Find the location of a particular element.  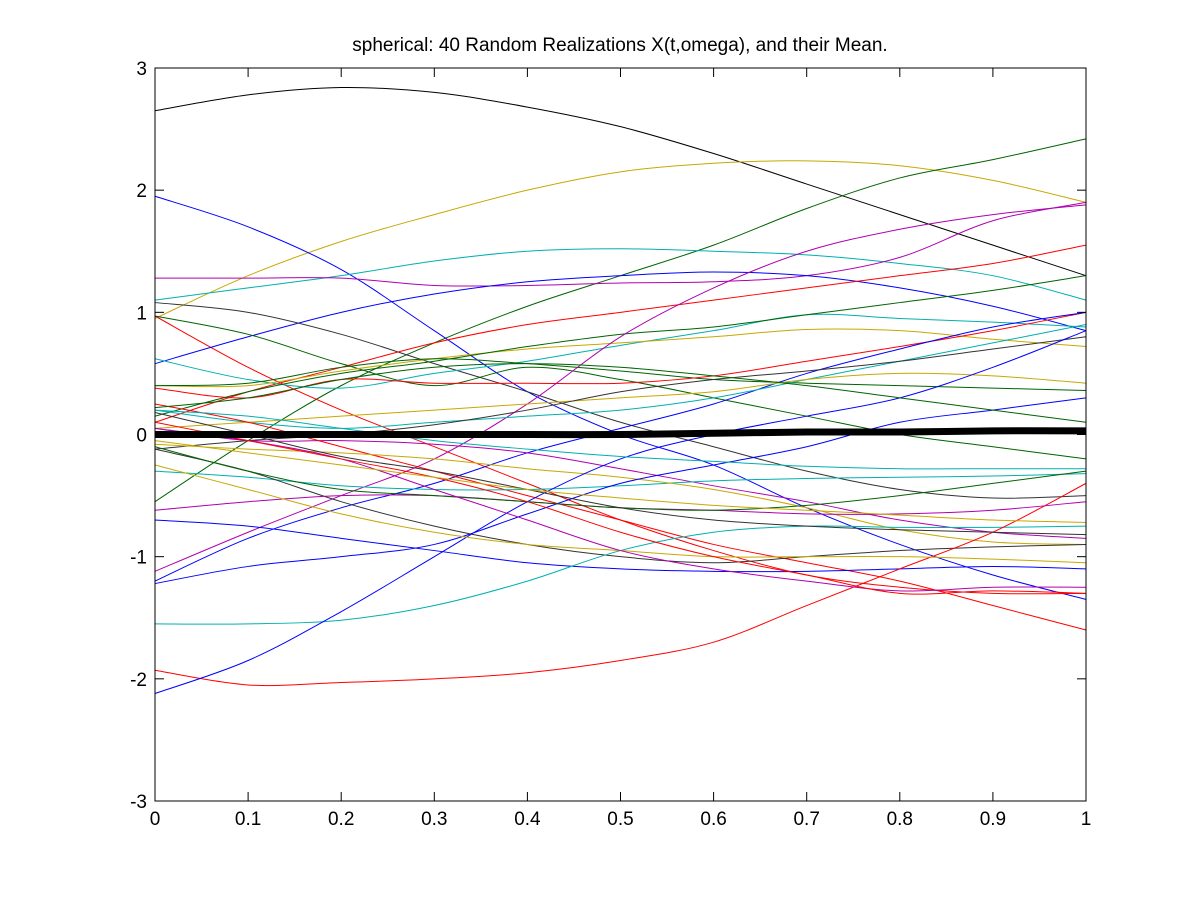

y-tick-label: -3 is located at coordinates (138, 802).